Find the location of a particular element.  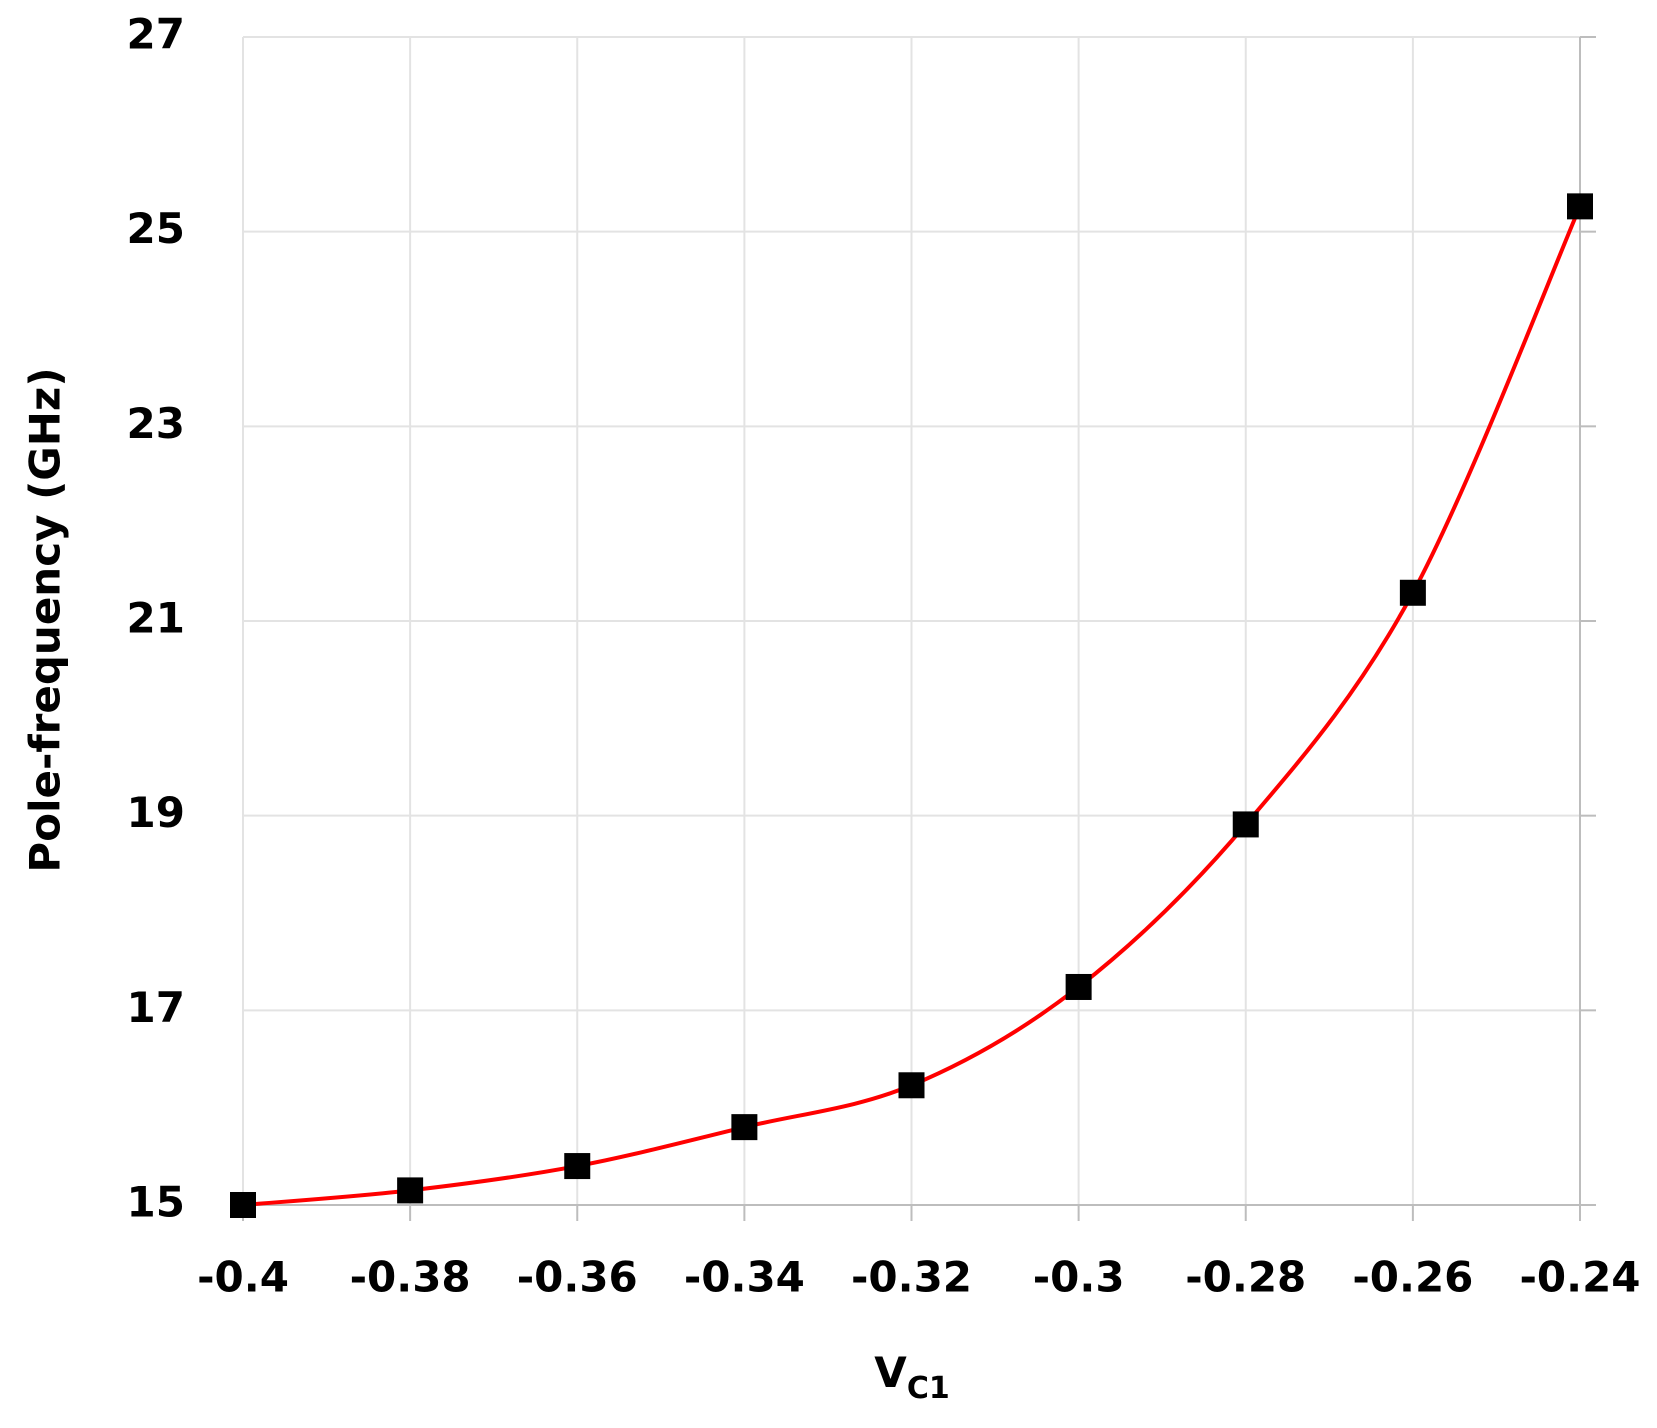

x-tick-label: -0.36 is located at coordinates (577, 1277).